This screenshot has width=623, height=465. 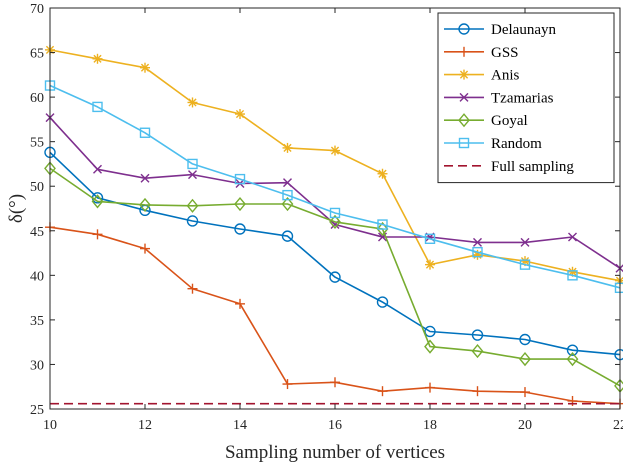 I want to click on legend-entry-anis: Anis, so click(x=482, y=76).